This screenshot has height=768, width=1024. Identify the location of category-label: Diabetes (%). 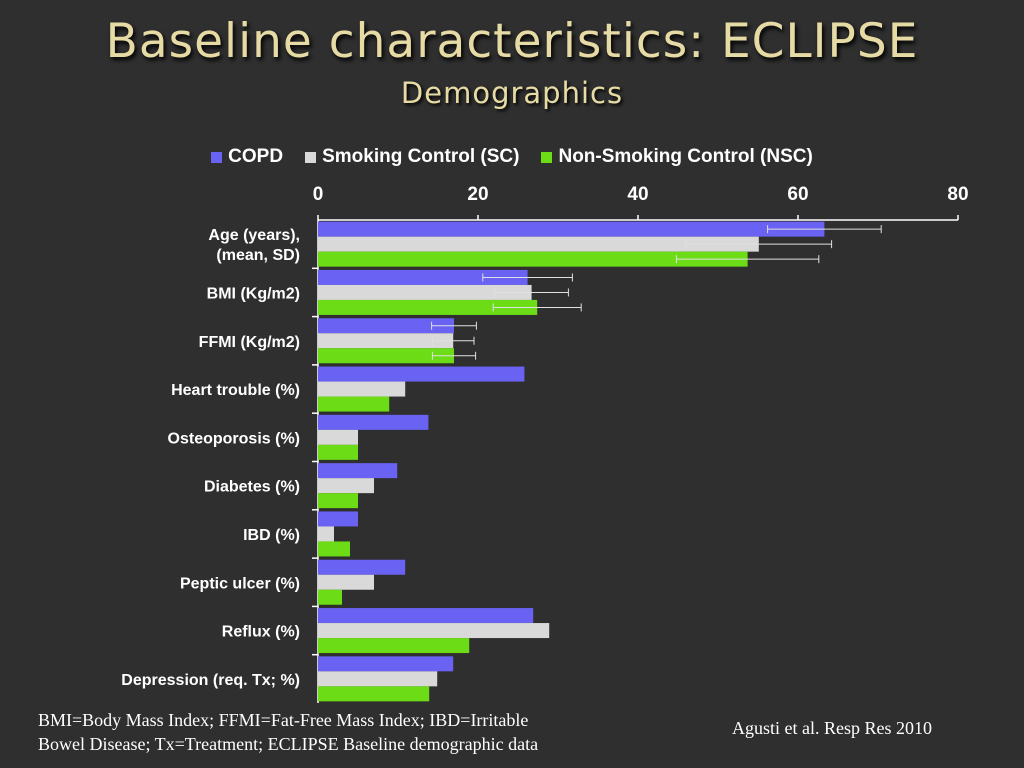
(252, 487).